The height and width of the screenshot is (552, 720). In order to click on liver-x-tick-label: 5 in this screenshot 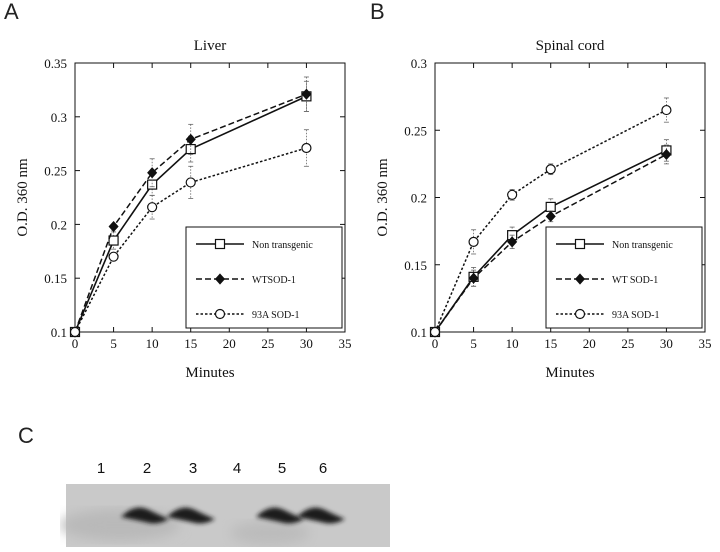, I will do `click(113, 343)`.